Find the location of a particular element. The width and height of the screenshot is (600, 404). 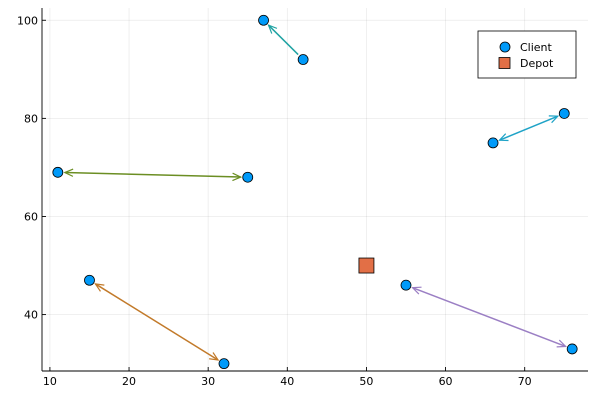

depot-marker is located at coordinates (366, 265).